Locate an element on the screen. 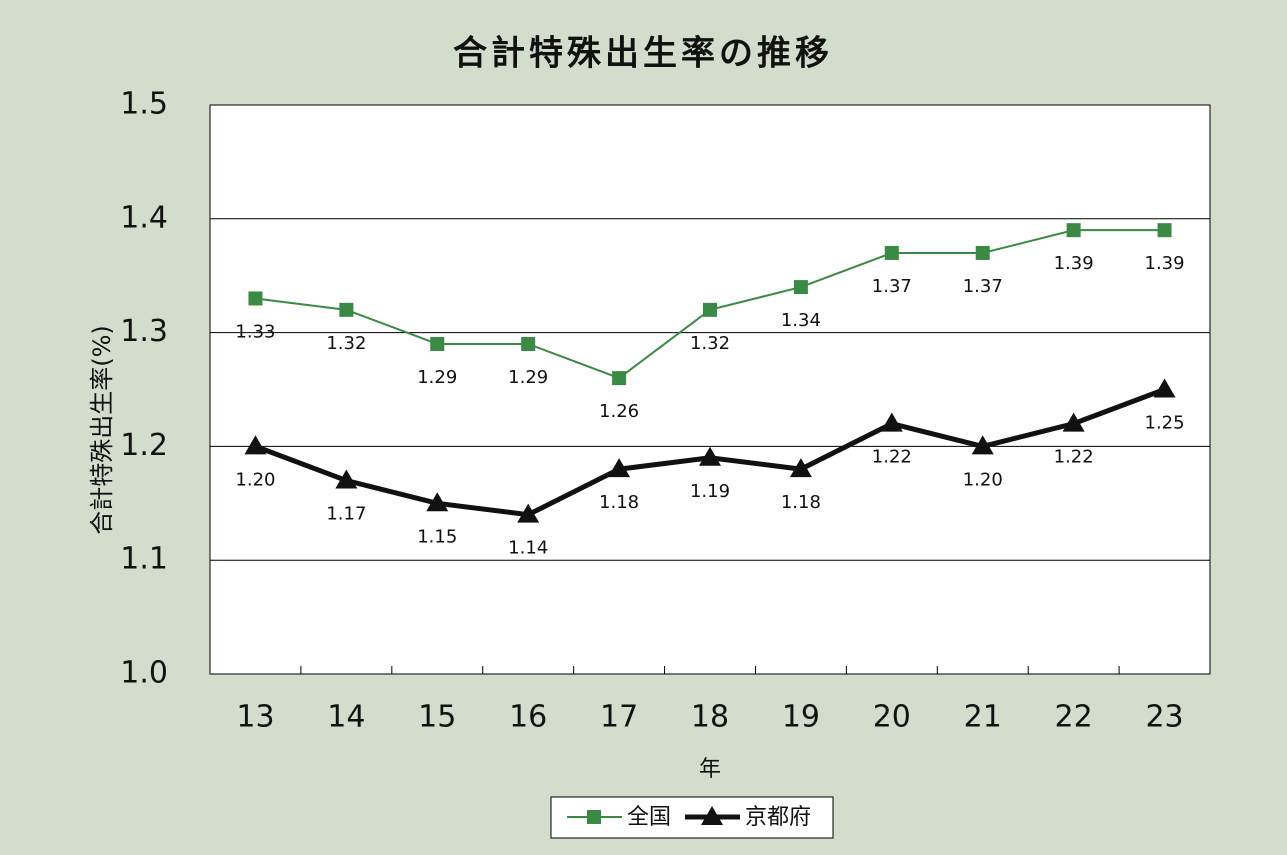  y-tick-label: 1.0 is located at coordinates (144, 673).